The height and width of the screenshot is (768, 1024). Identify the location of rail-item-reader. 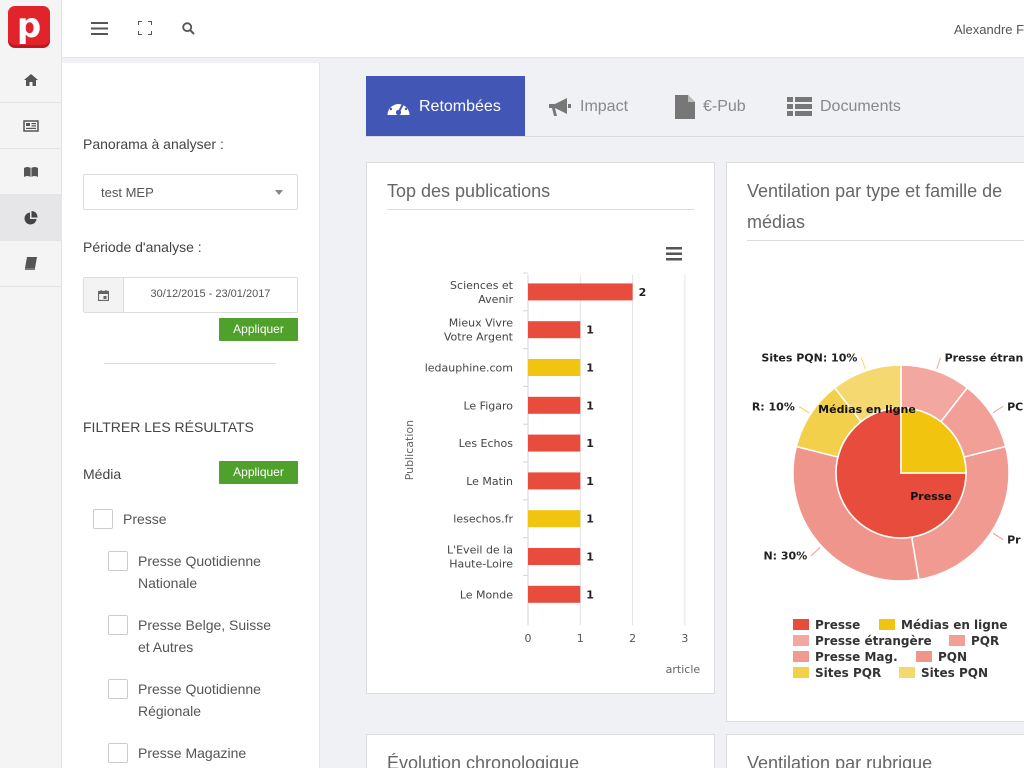
(31, 172).